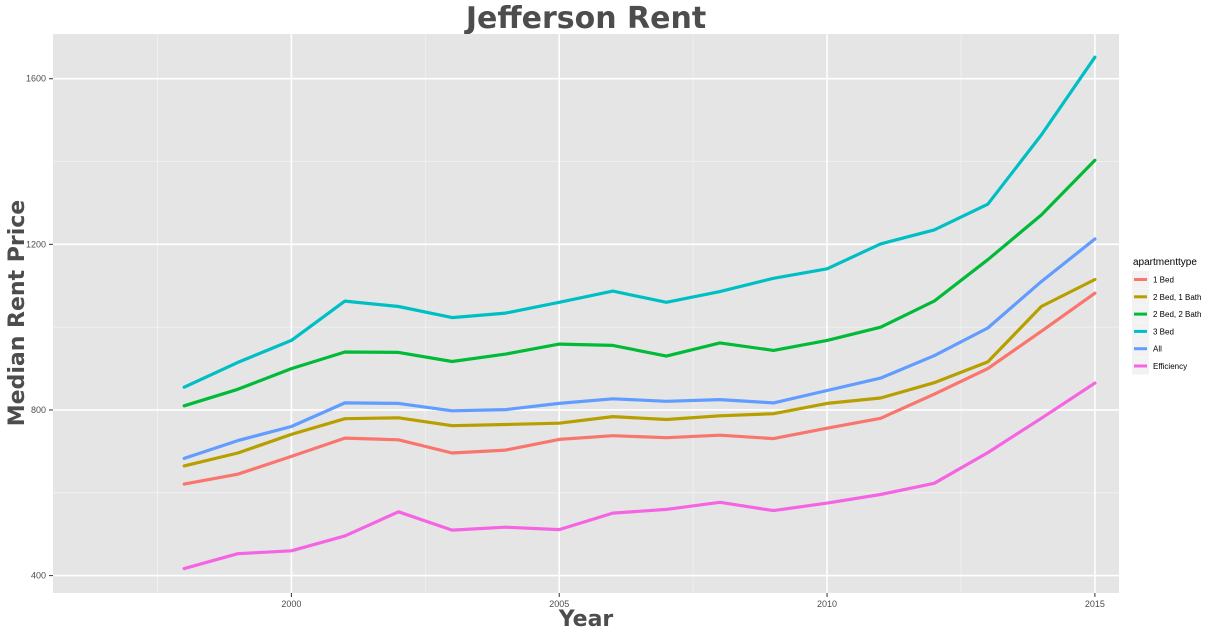 The width and height of the screenshot is (1224, 633). What do you see at coordinates (586, 619) in the screenshot?
I see `x-axis-title: Year` at bounding box center [586, 619].